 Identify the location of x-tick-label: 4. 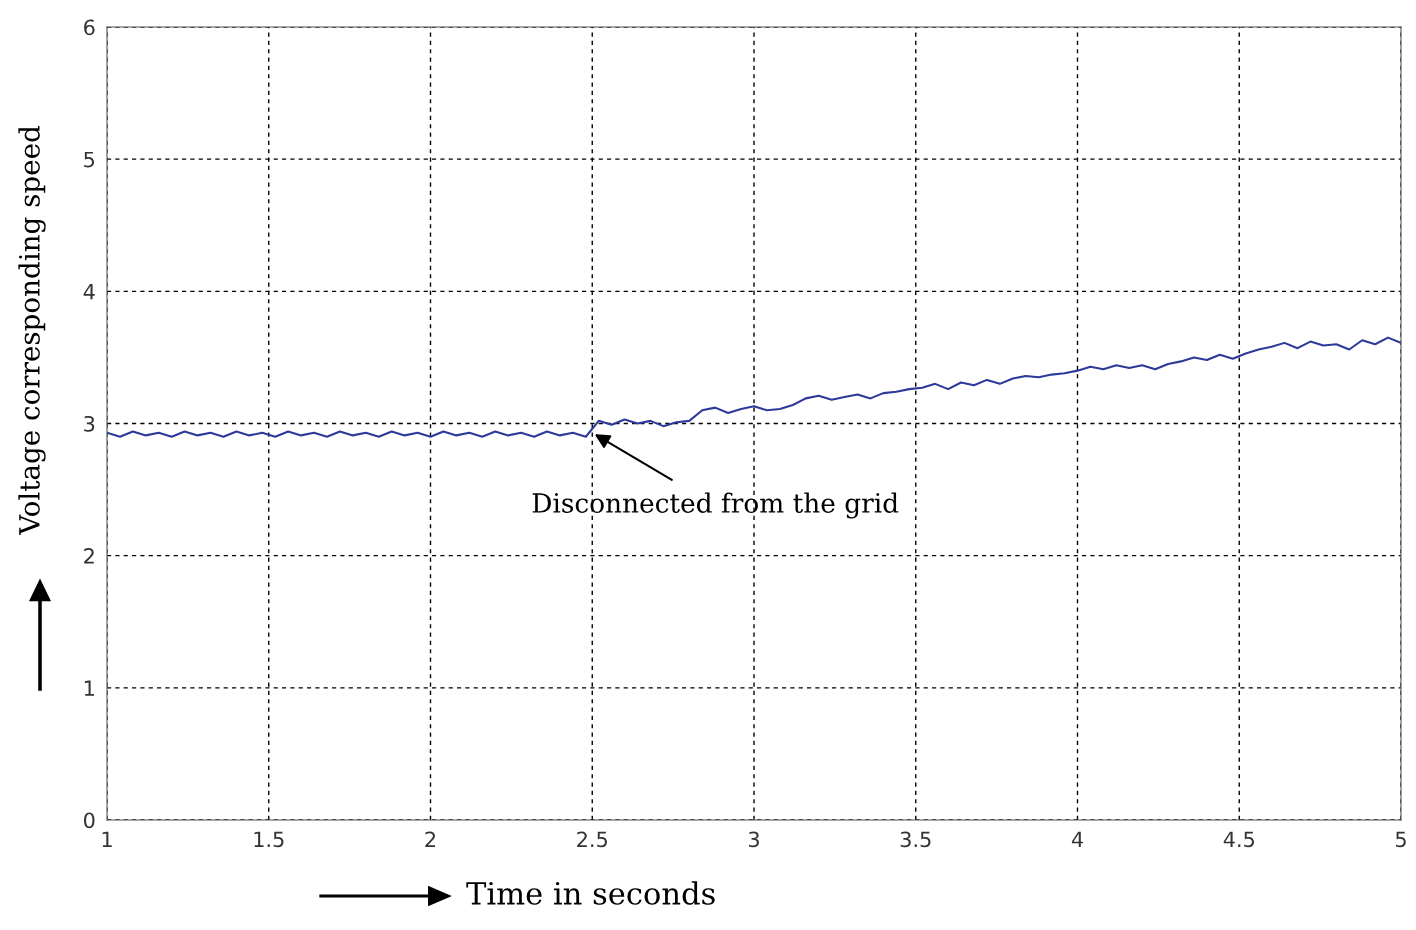
(1077, 839).